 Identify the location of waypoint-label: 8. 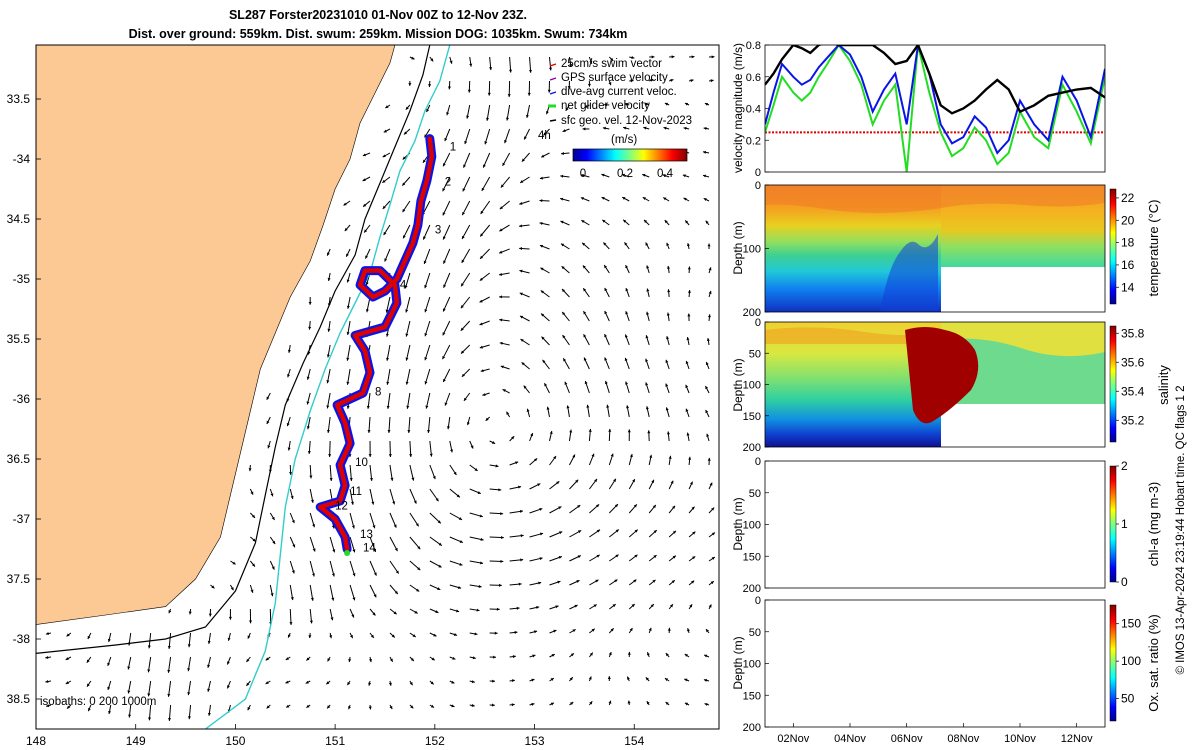
(378, 392).